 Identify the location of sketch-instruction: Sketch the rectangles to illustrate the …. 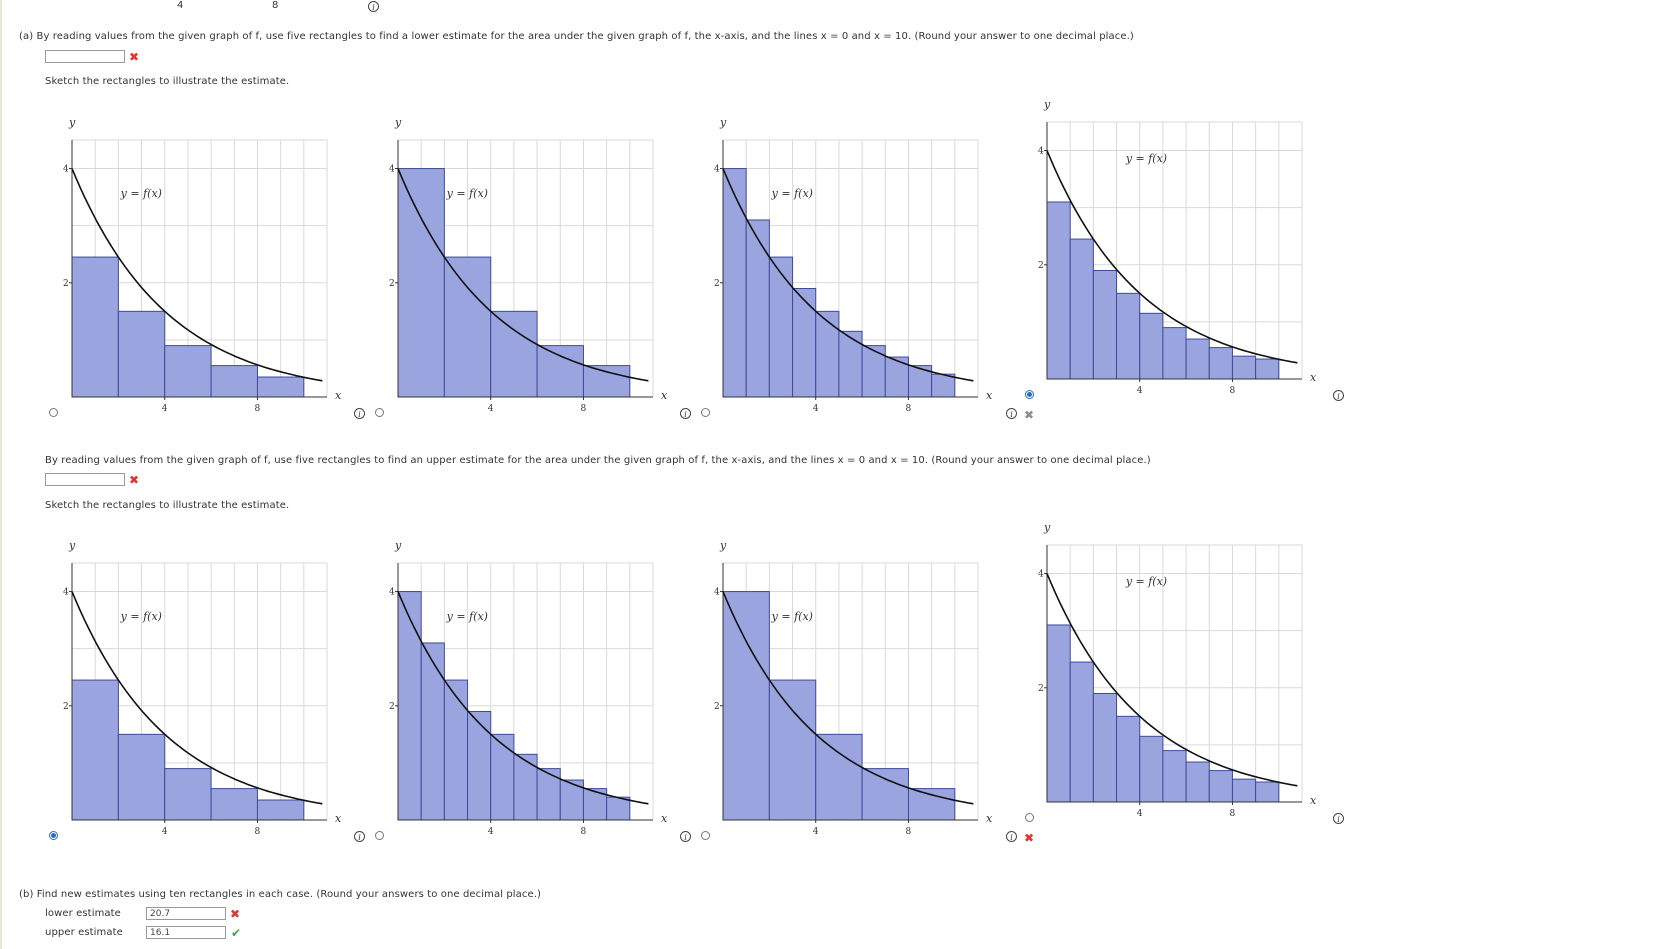
(167, 505).